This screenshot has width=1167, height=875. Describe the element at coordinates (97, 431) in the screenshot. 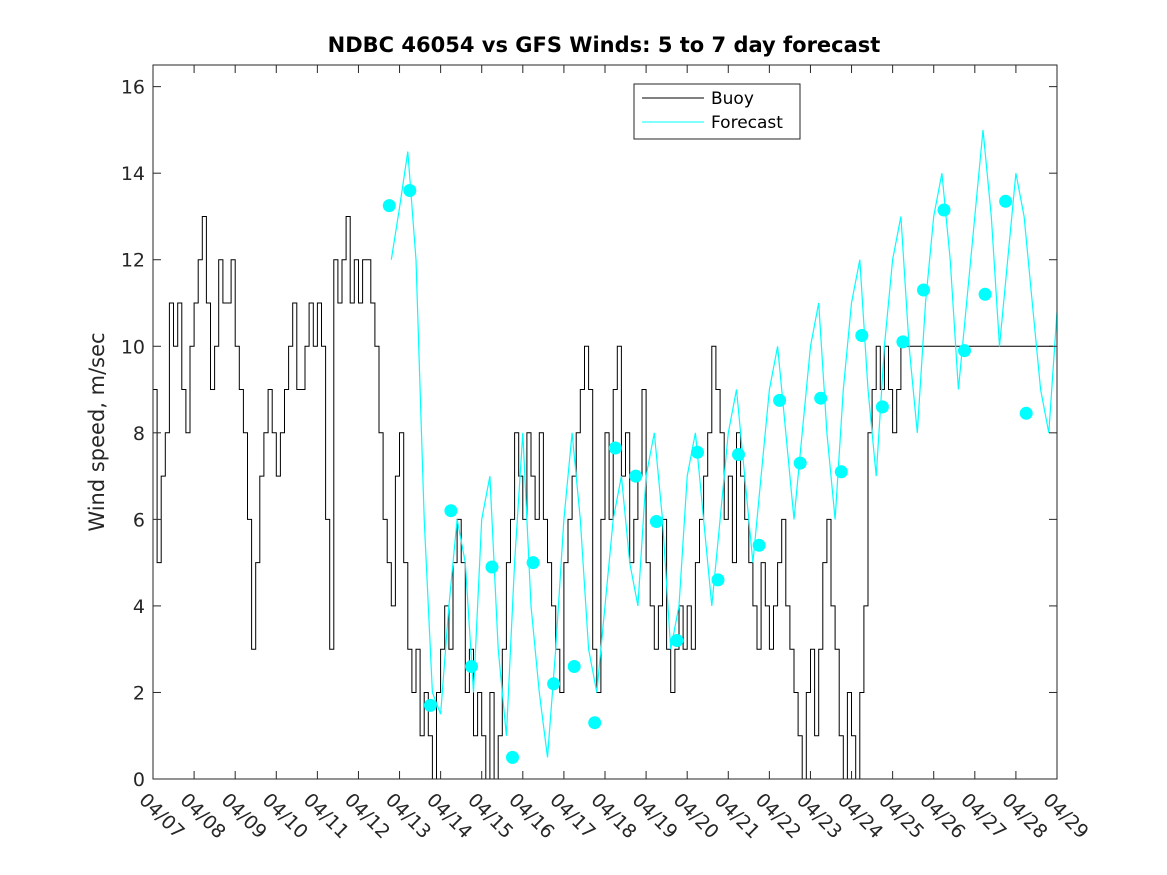

I see `y-axis-label: Wind speed, m/sec` at that location.